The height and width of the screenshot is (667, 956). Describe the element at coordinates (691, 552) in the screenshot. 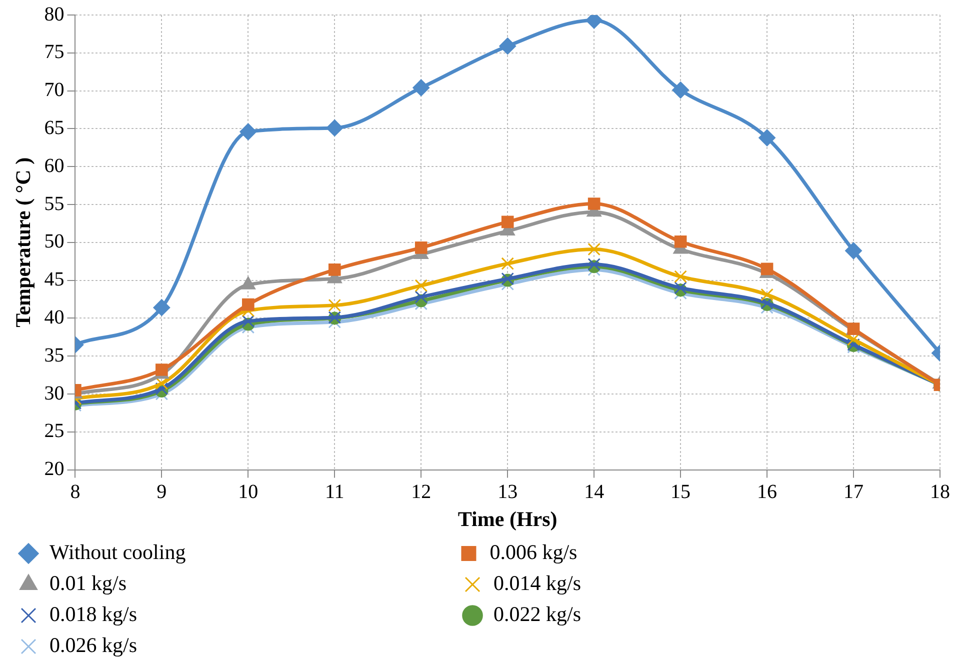

I see `legend-label: 0.006 kg/s` at that location.